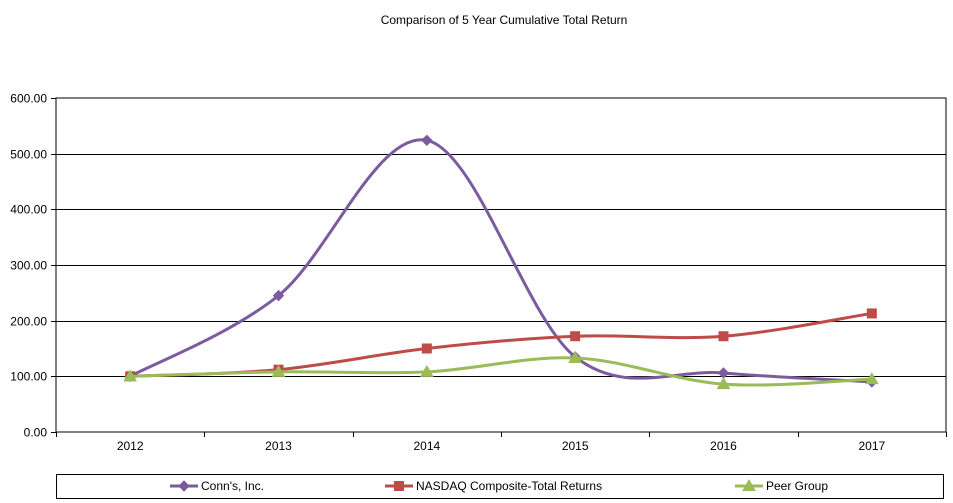 This screenshot has height=503, width=953. I want to click on legend-label-1: NASDAQ Composite-Total Returns, so click(509, 486).